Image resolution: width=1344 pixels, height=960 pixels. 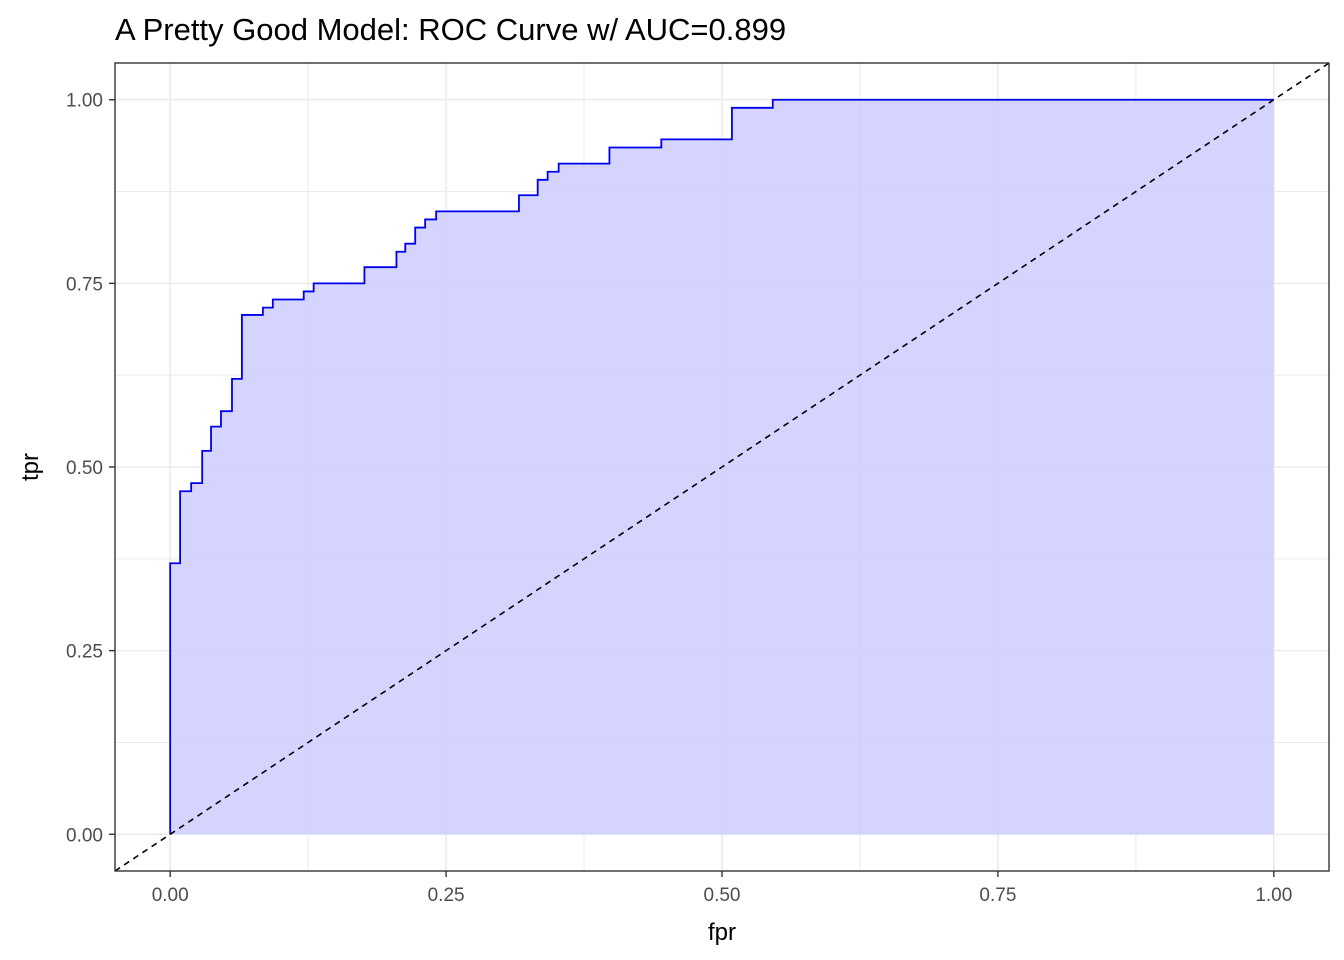 I want to click on x-tick-label: 0.50, so click(x=722, y=895).